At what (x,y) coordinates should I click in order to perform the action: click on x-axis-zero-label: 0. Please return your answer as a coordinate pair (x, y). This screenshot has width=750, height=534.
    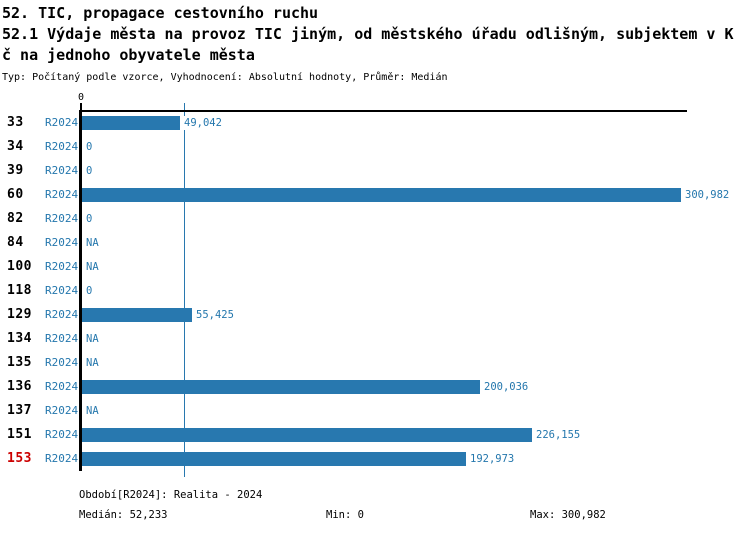
    Looking at the image, I should click on (81, 97).